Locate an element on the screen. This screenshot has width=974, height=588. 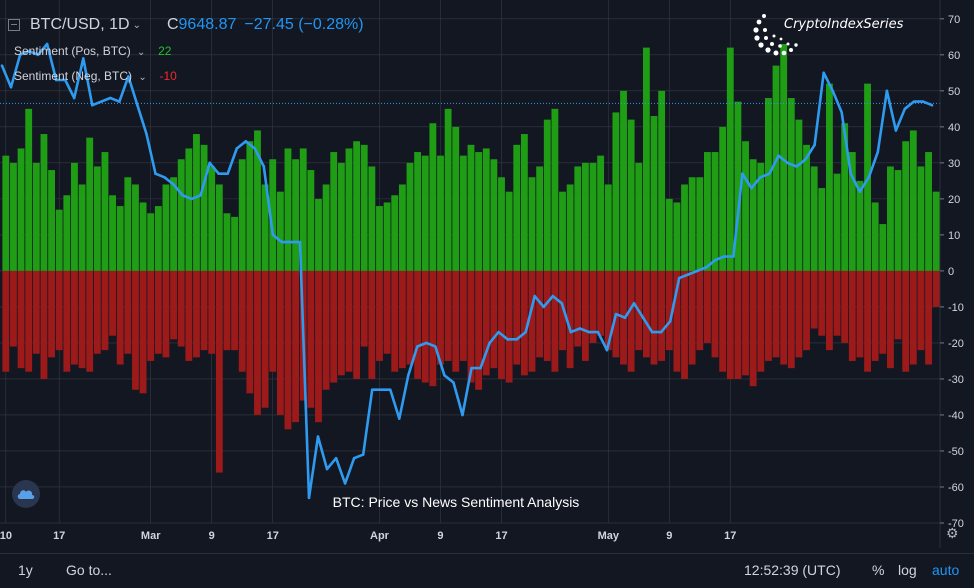
chevron-down-icon: ⌄ is located at coordinates (136, 25).